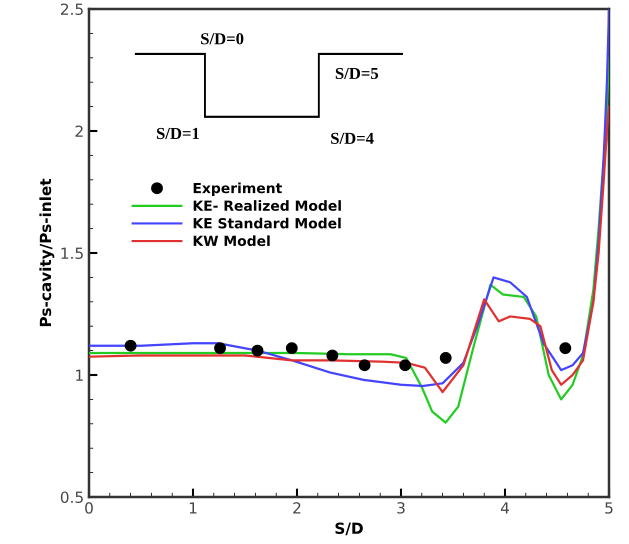 The height and width of the screenshot is (544, 629). Describe the element at coordinates (46, 252) in the screenshot. I see `y-axis-title: Ps-cavity/Ps-inlet` at that location.